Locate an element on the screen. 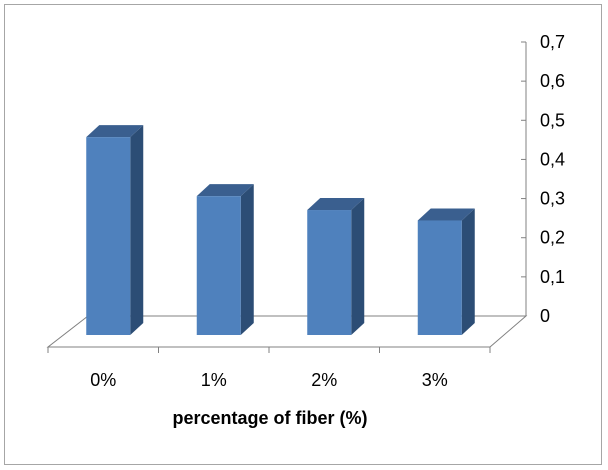 Image resolution: width=608 pixels, height=470 pixels. y-tick-label: 0,4 is located at coordinates (552, 159).